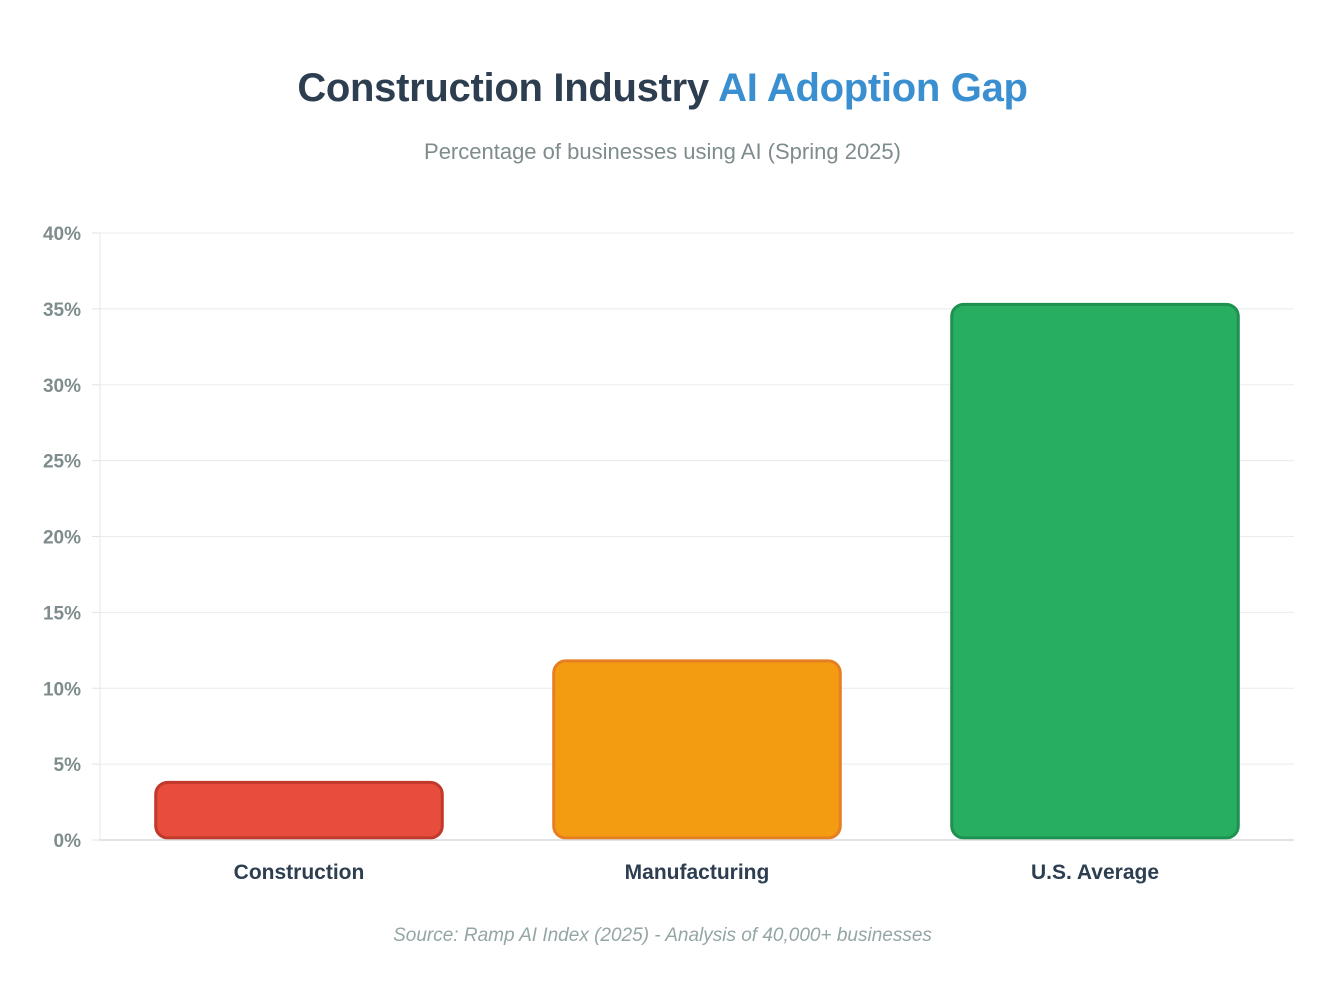 The height and width of the screenshot is (1000, 1325). Describe the element at coordinates (1095, 571) in the screenshot. I see `bar-u-s-average` at that location.